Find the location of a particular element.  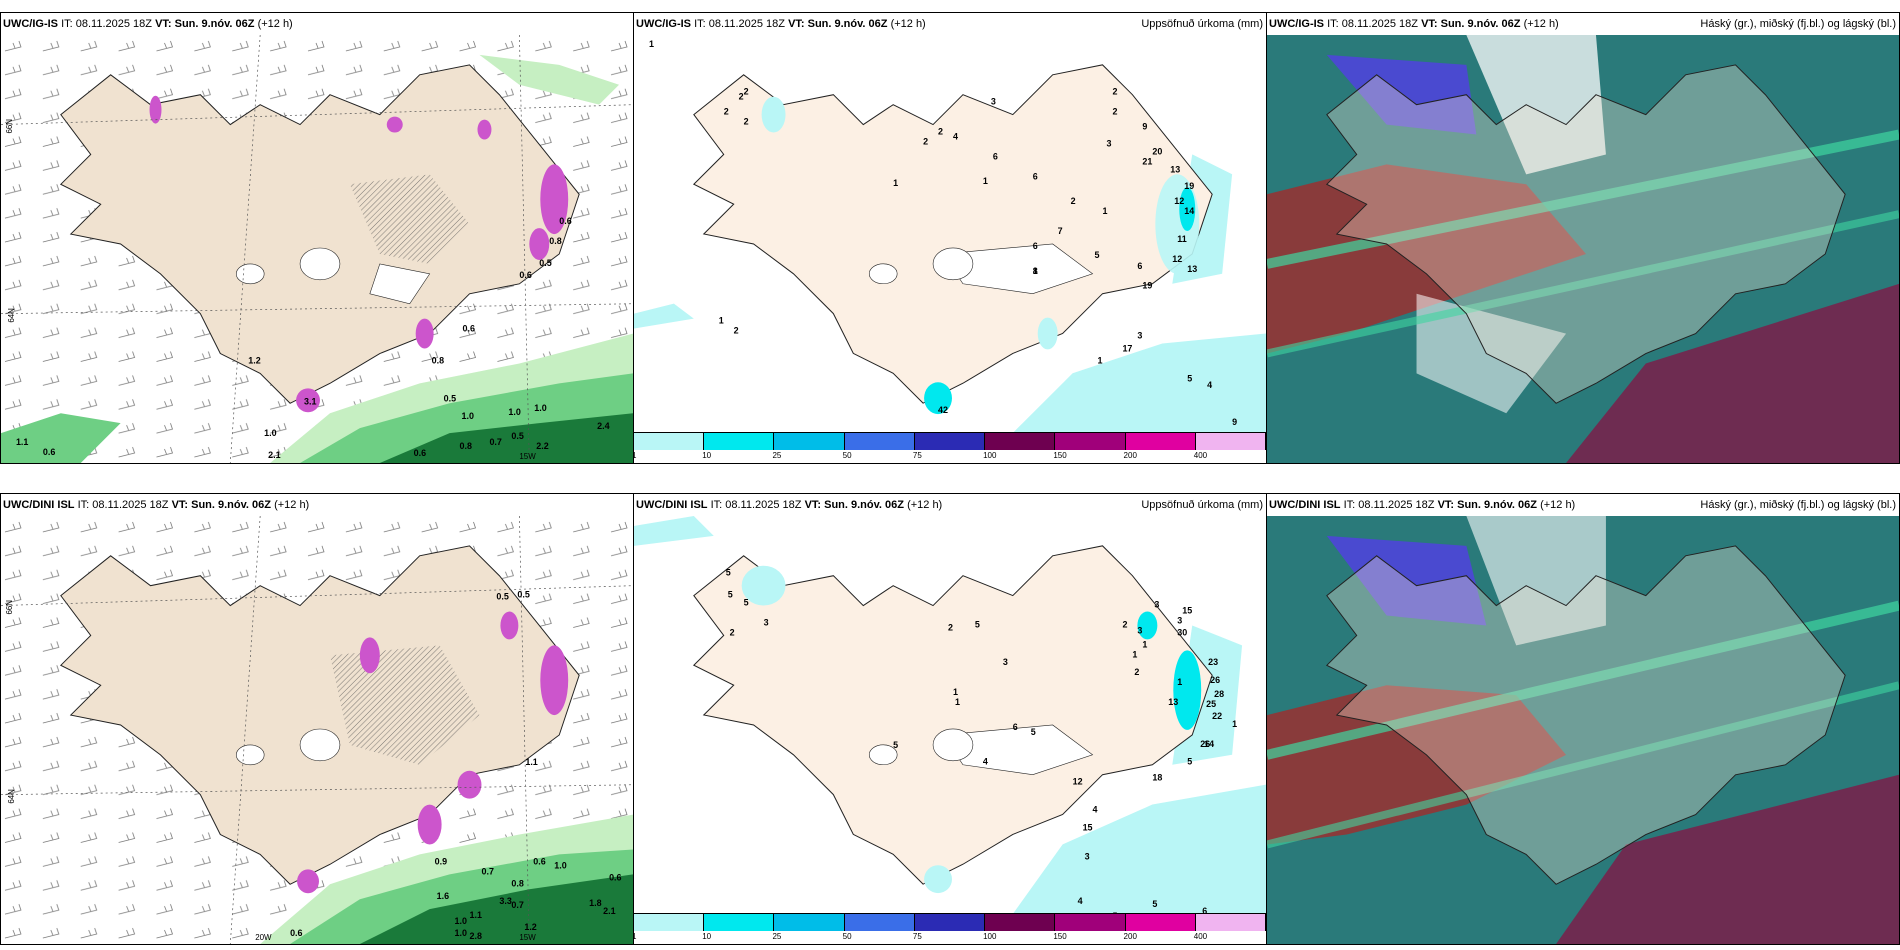

vt-label: VT: is located at coordinates (163, 24).